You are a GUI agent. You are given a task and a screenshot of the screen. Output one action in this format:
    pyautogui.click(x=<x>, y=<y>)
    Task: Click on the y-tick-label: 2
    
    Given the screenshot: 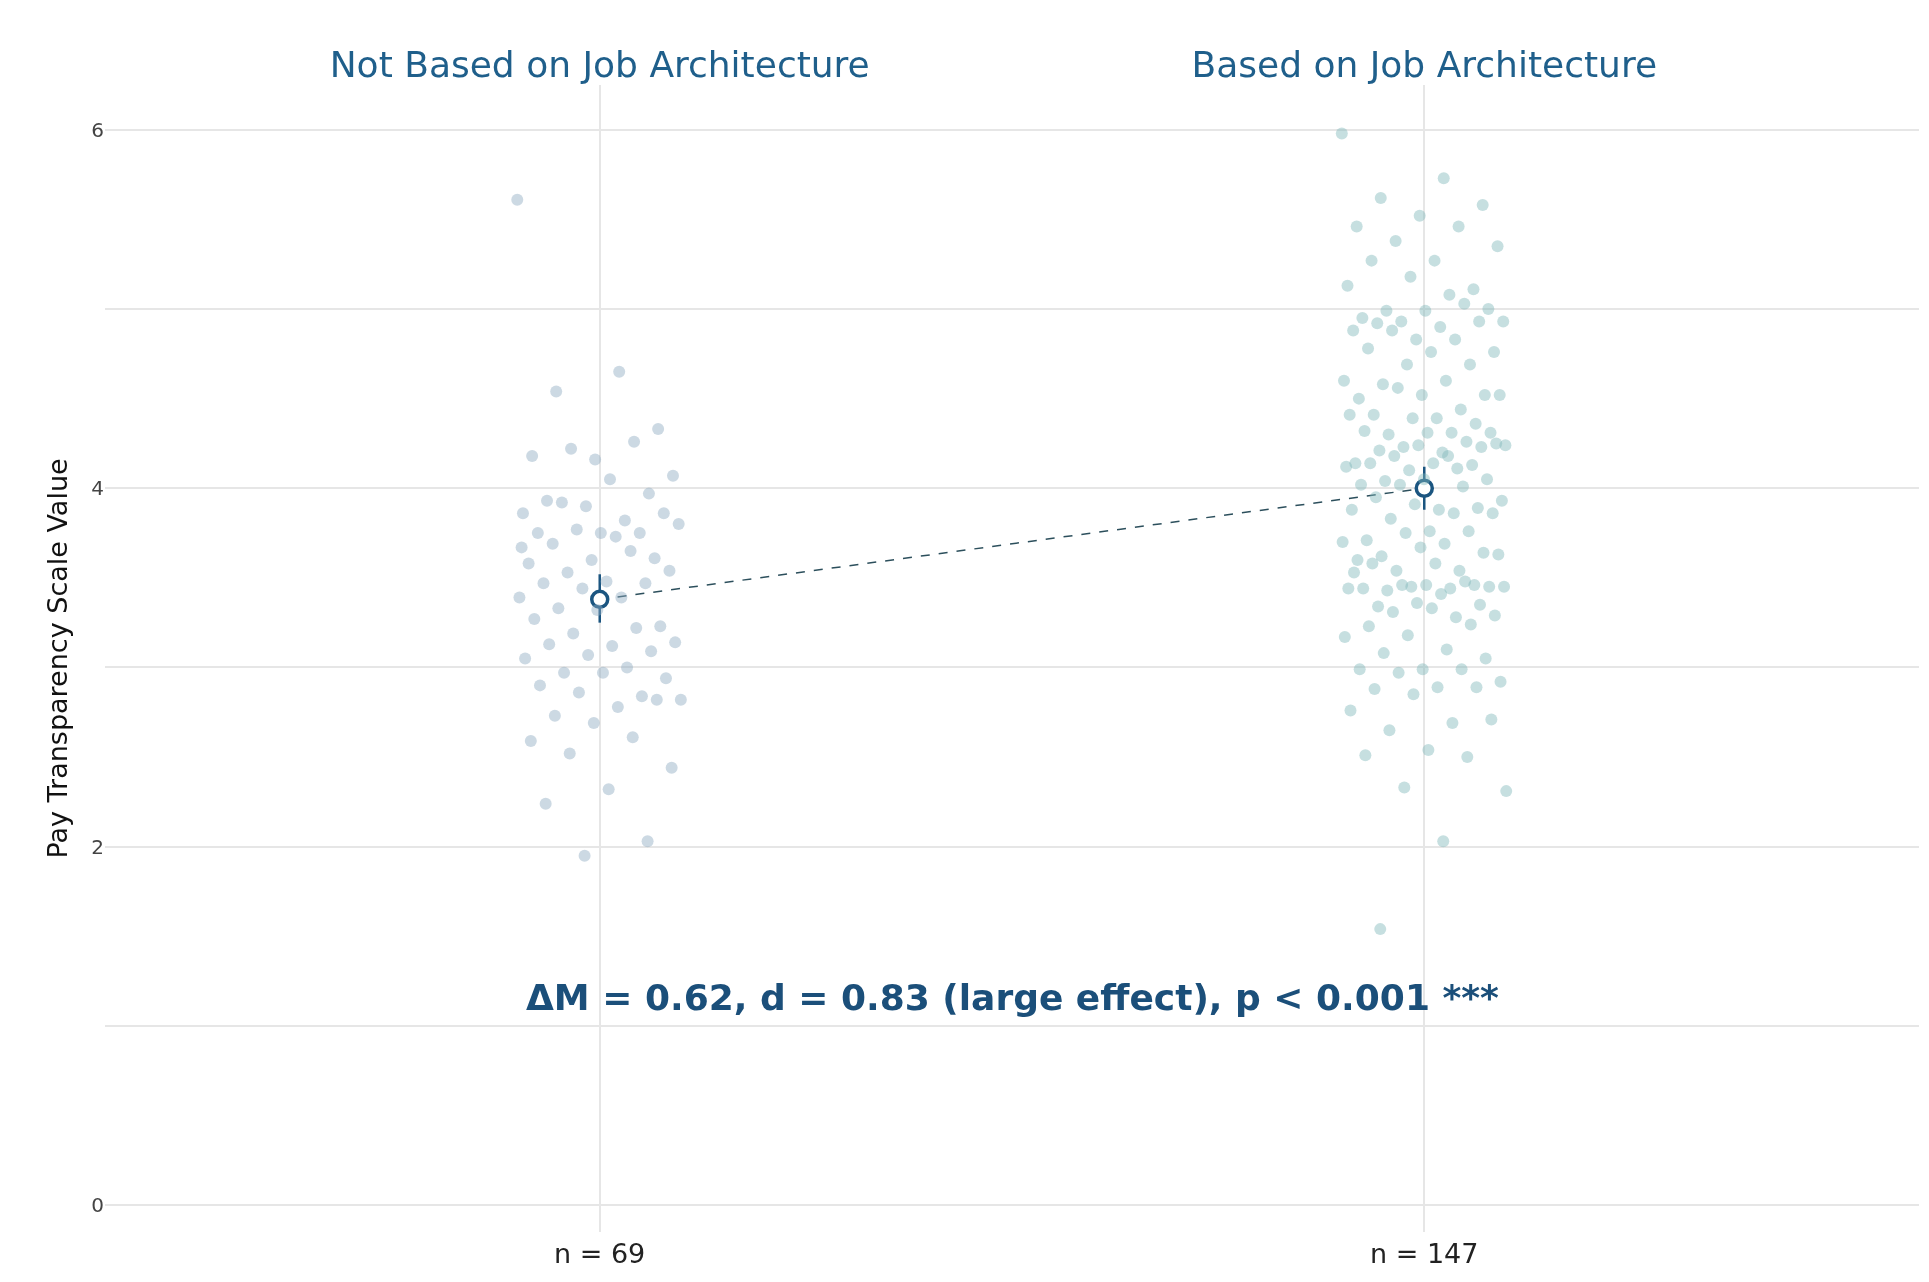 What is the action you would take?
    pyautogui.click(x=97, y=846)
    